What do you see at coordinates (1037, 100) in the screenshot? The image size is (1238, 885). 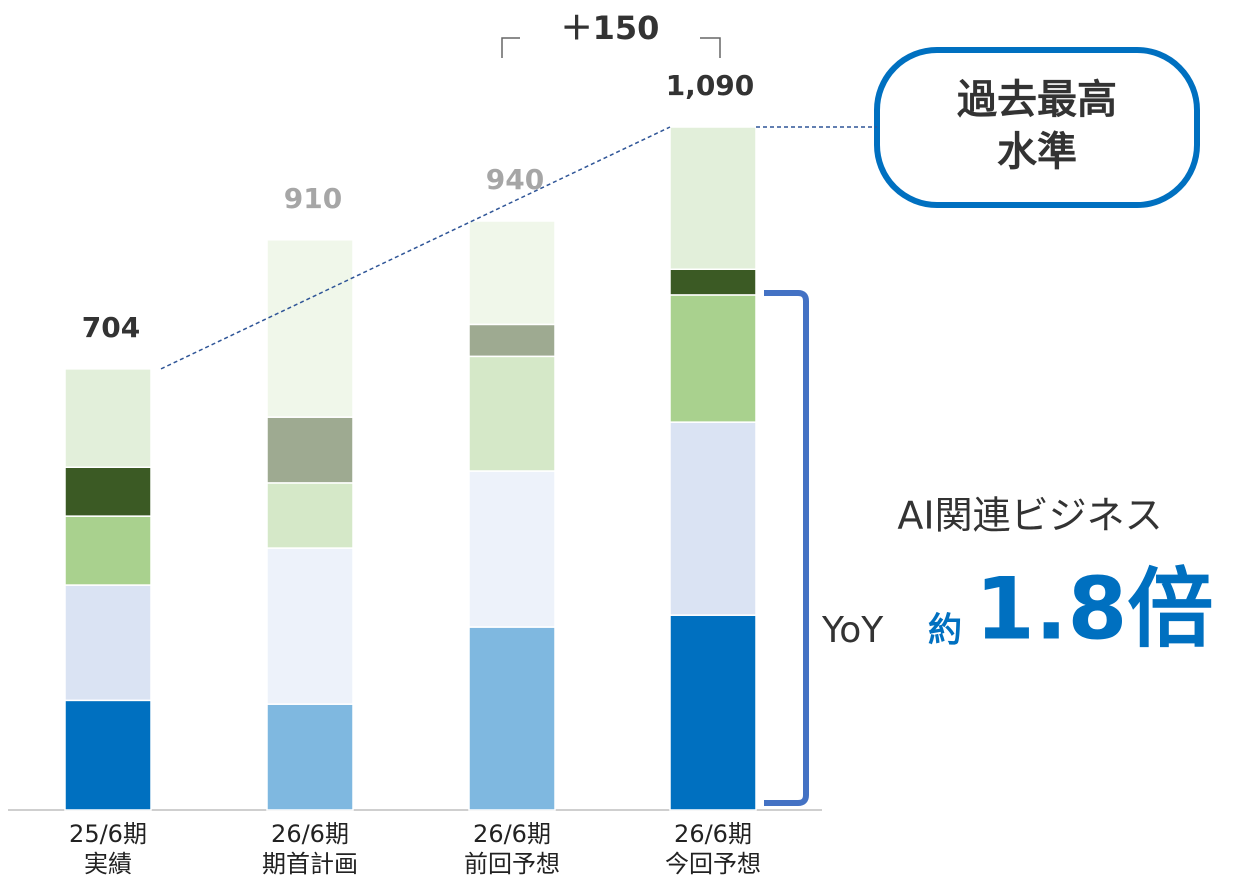 I see `callout-line: 過去最高` at bounding box center [1037, 100].